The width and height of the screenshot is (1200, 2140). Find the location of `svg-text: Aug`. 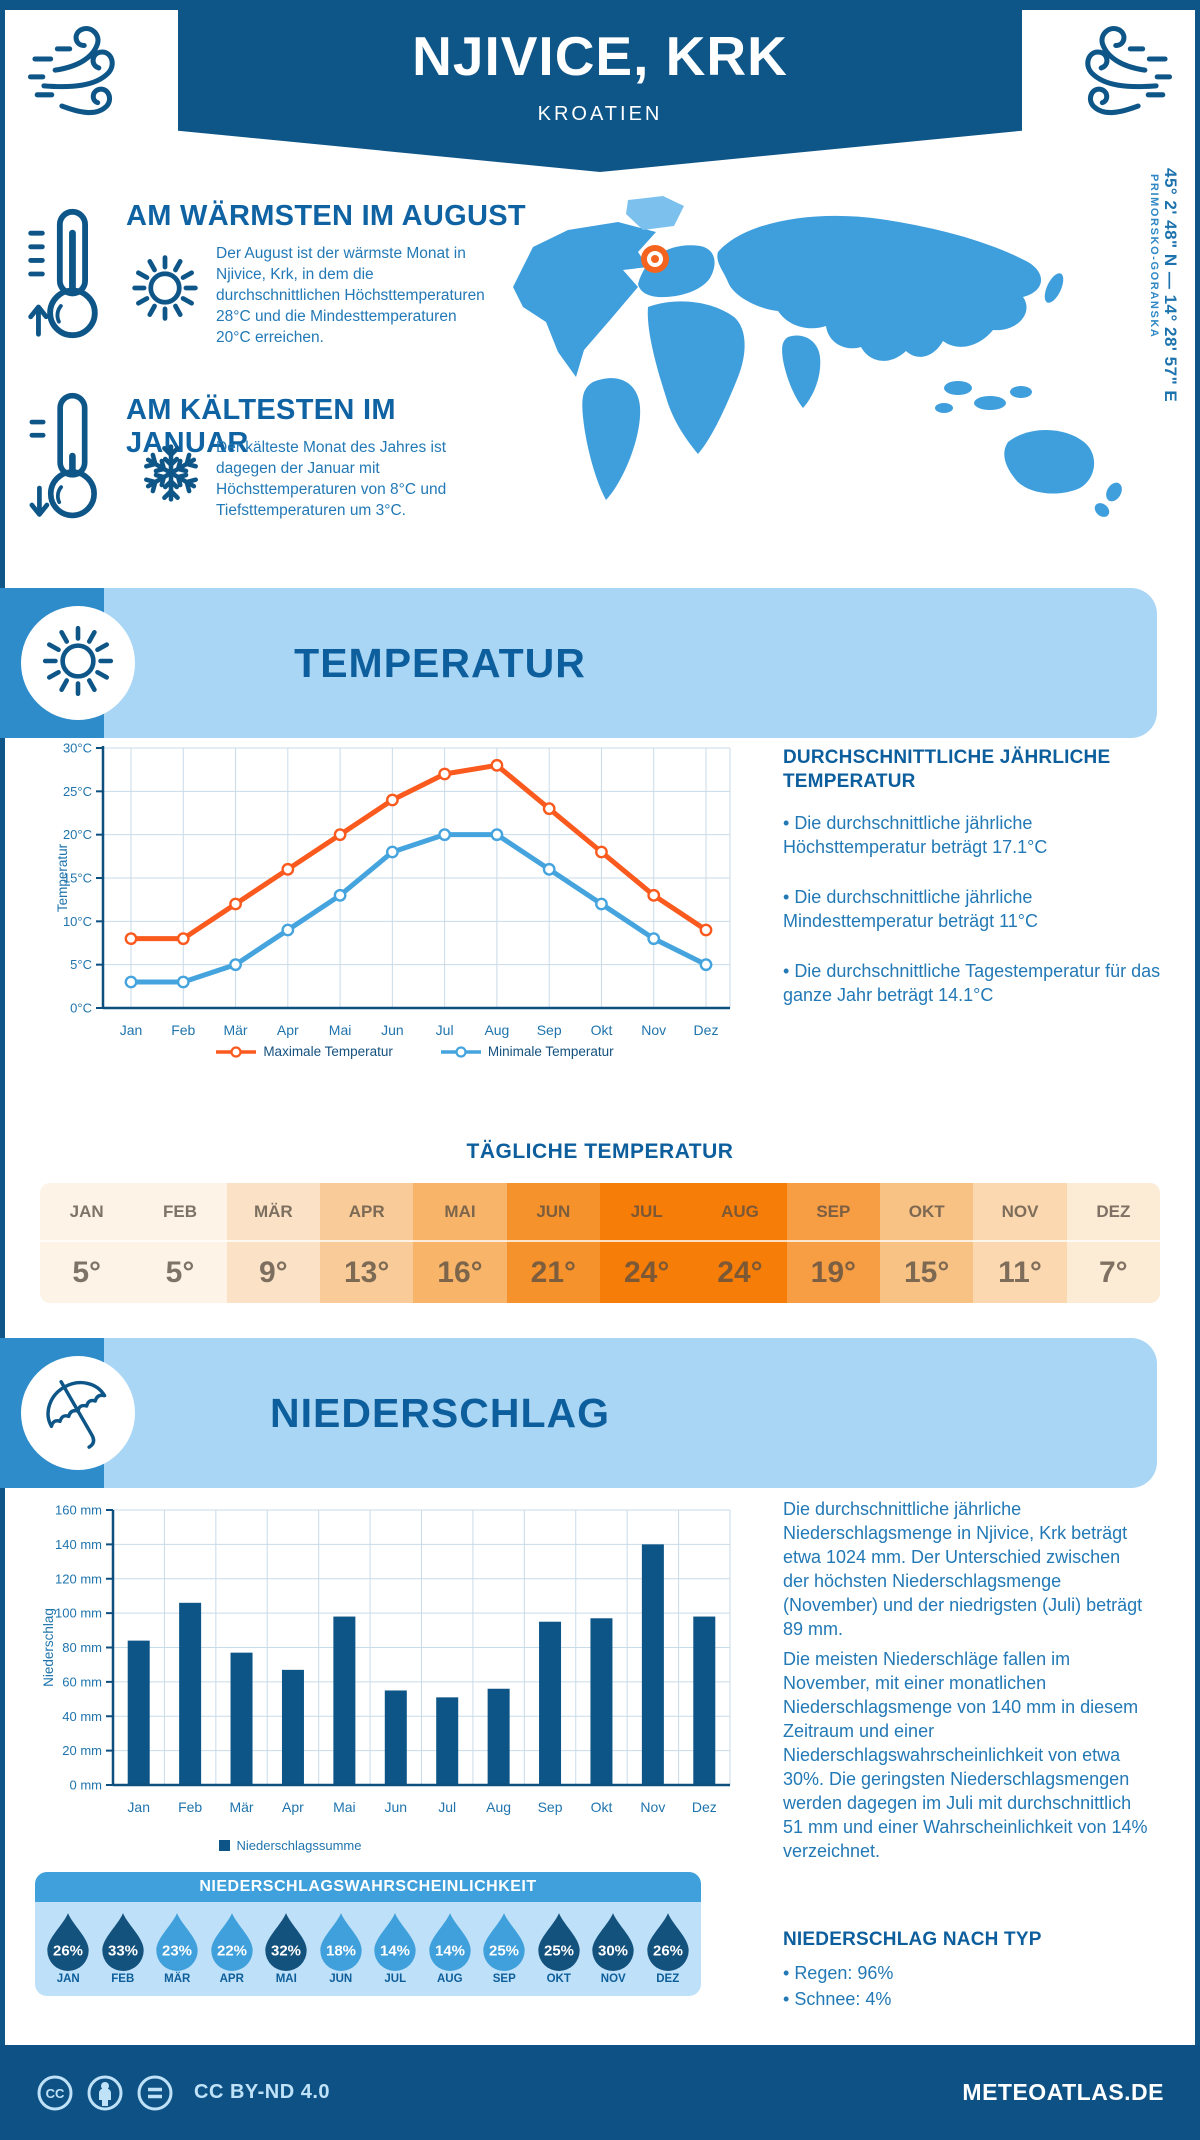

svg-text: Aug is located at coordinates (496, 1030).